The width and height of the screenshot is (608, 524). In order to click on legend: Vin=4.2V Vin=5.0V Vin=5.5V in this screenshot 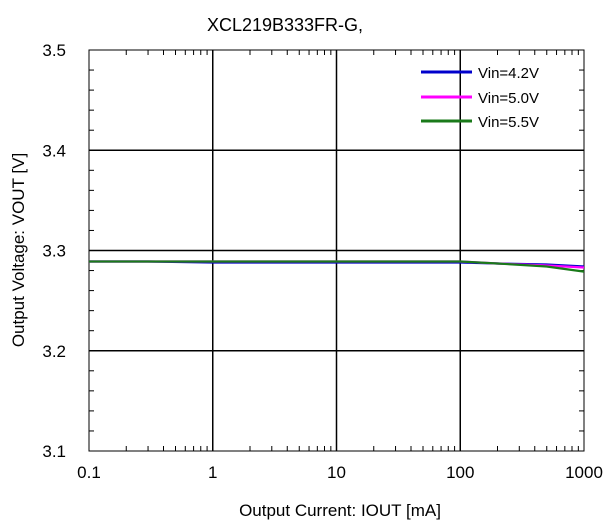, I will do `click(480, 98)`.